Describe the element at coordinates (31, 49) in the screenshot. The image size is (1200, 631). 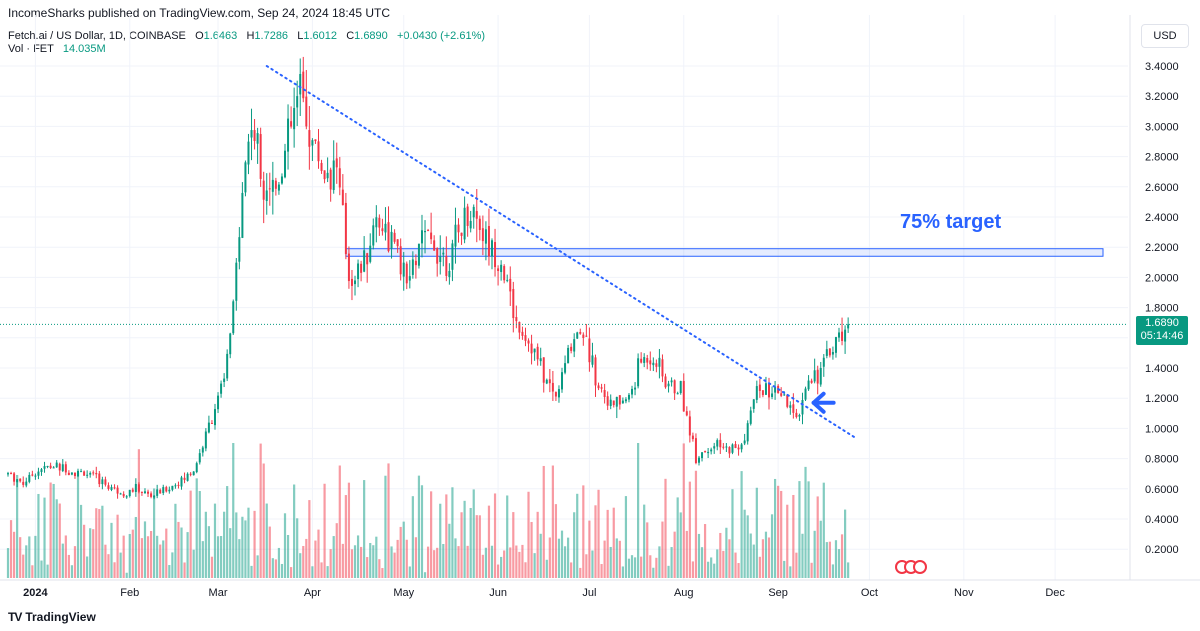
I see `volume-label: Vol · FET` at that location.